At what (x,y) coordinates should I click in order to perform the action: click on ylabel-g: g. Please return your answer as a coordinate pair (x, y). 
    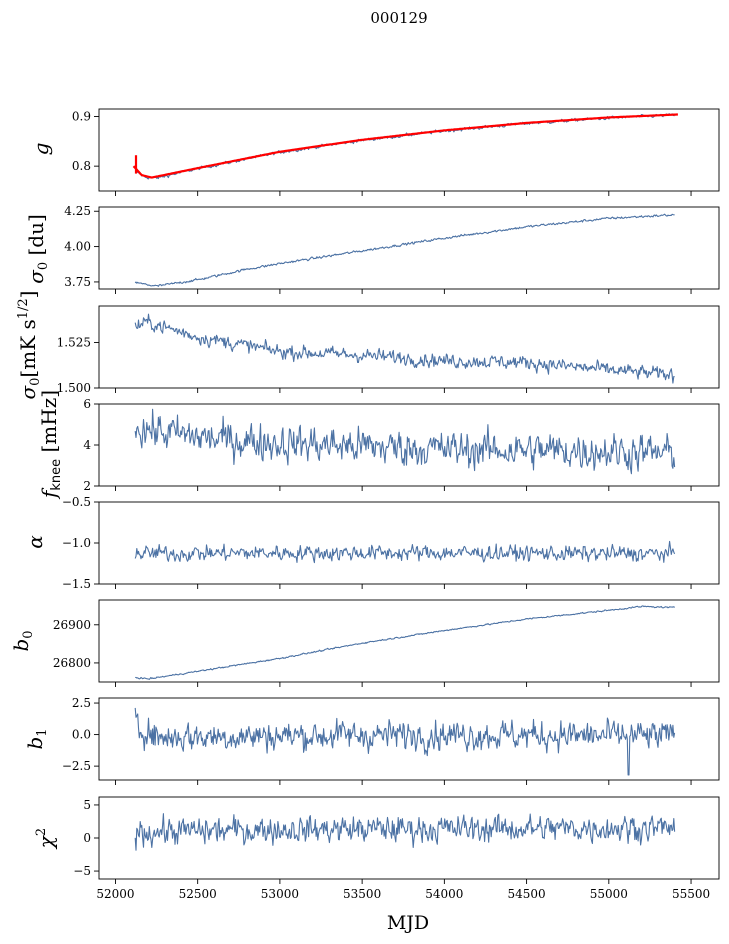
    Looking at the image, I should click on (41, 149).